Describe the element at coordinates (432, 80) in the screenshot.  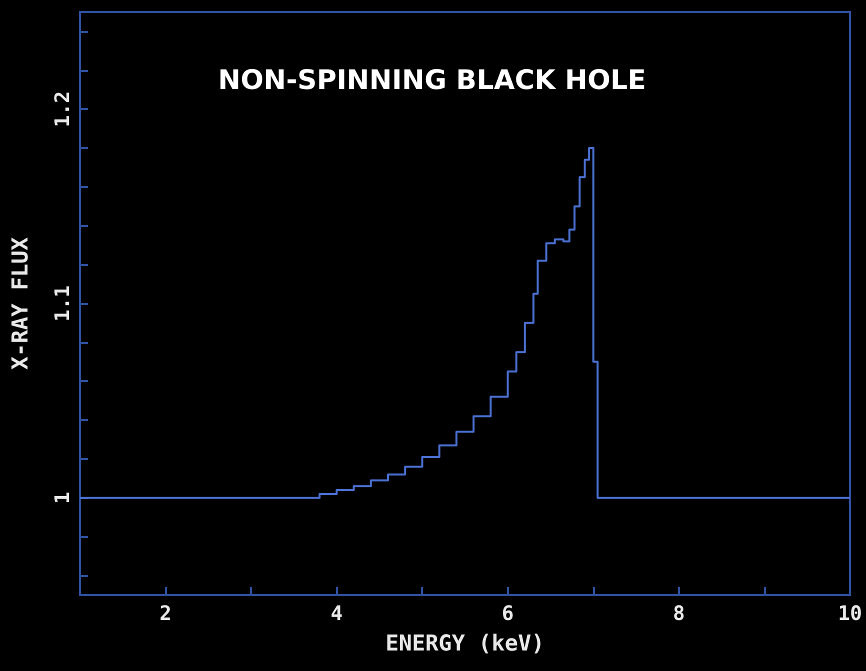
I see `text: NON-SPINNING BLACK HOLE` at that location.